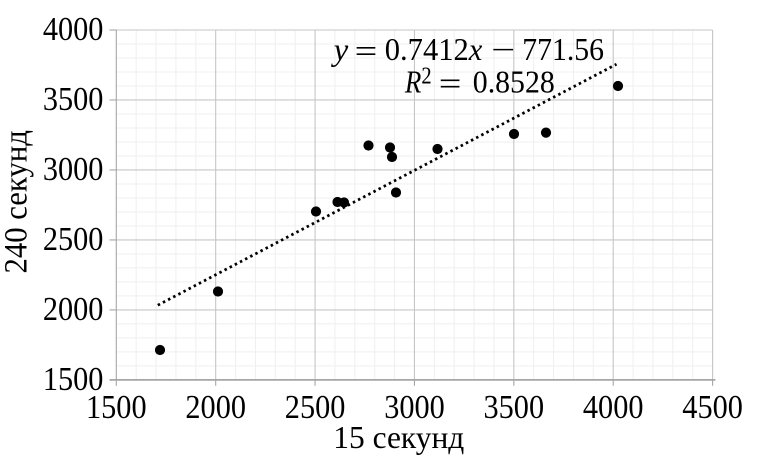  What do you see at coordinates (712, 407) in the screenshot?
I see `svg-text: 4500` at bounding box center [712, 407].